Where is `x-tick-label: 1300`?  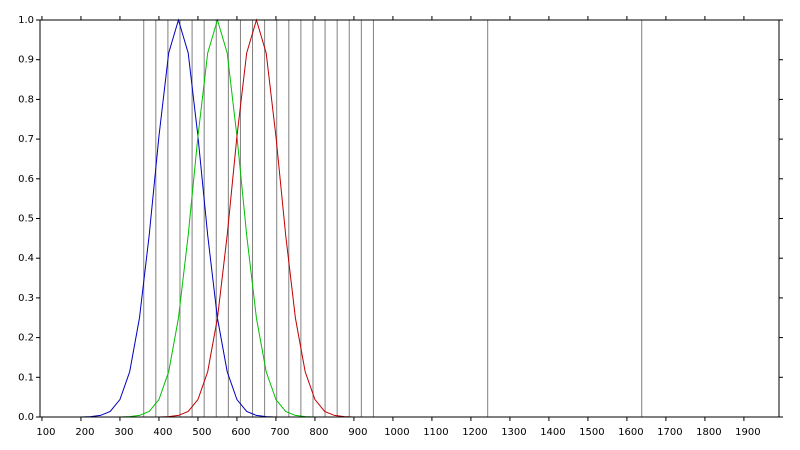
x-tick-label: 1300 is located at coordinates (513, 432).